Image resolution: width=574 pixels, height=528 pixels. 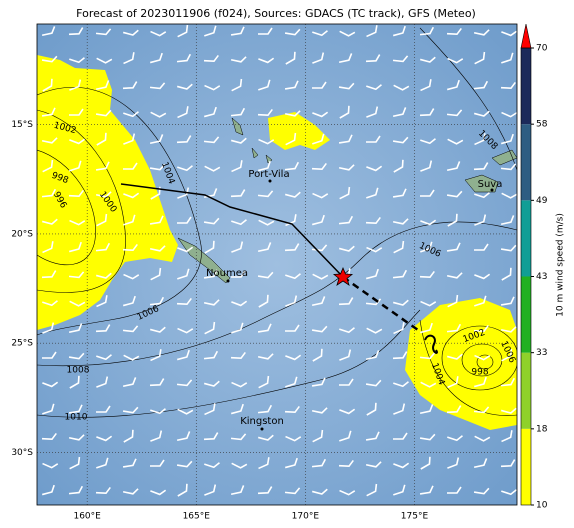 I want to click on x-tick-label: 160°E, so click(x=87, y=517).